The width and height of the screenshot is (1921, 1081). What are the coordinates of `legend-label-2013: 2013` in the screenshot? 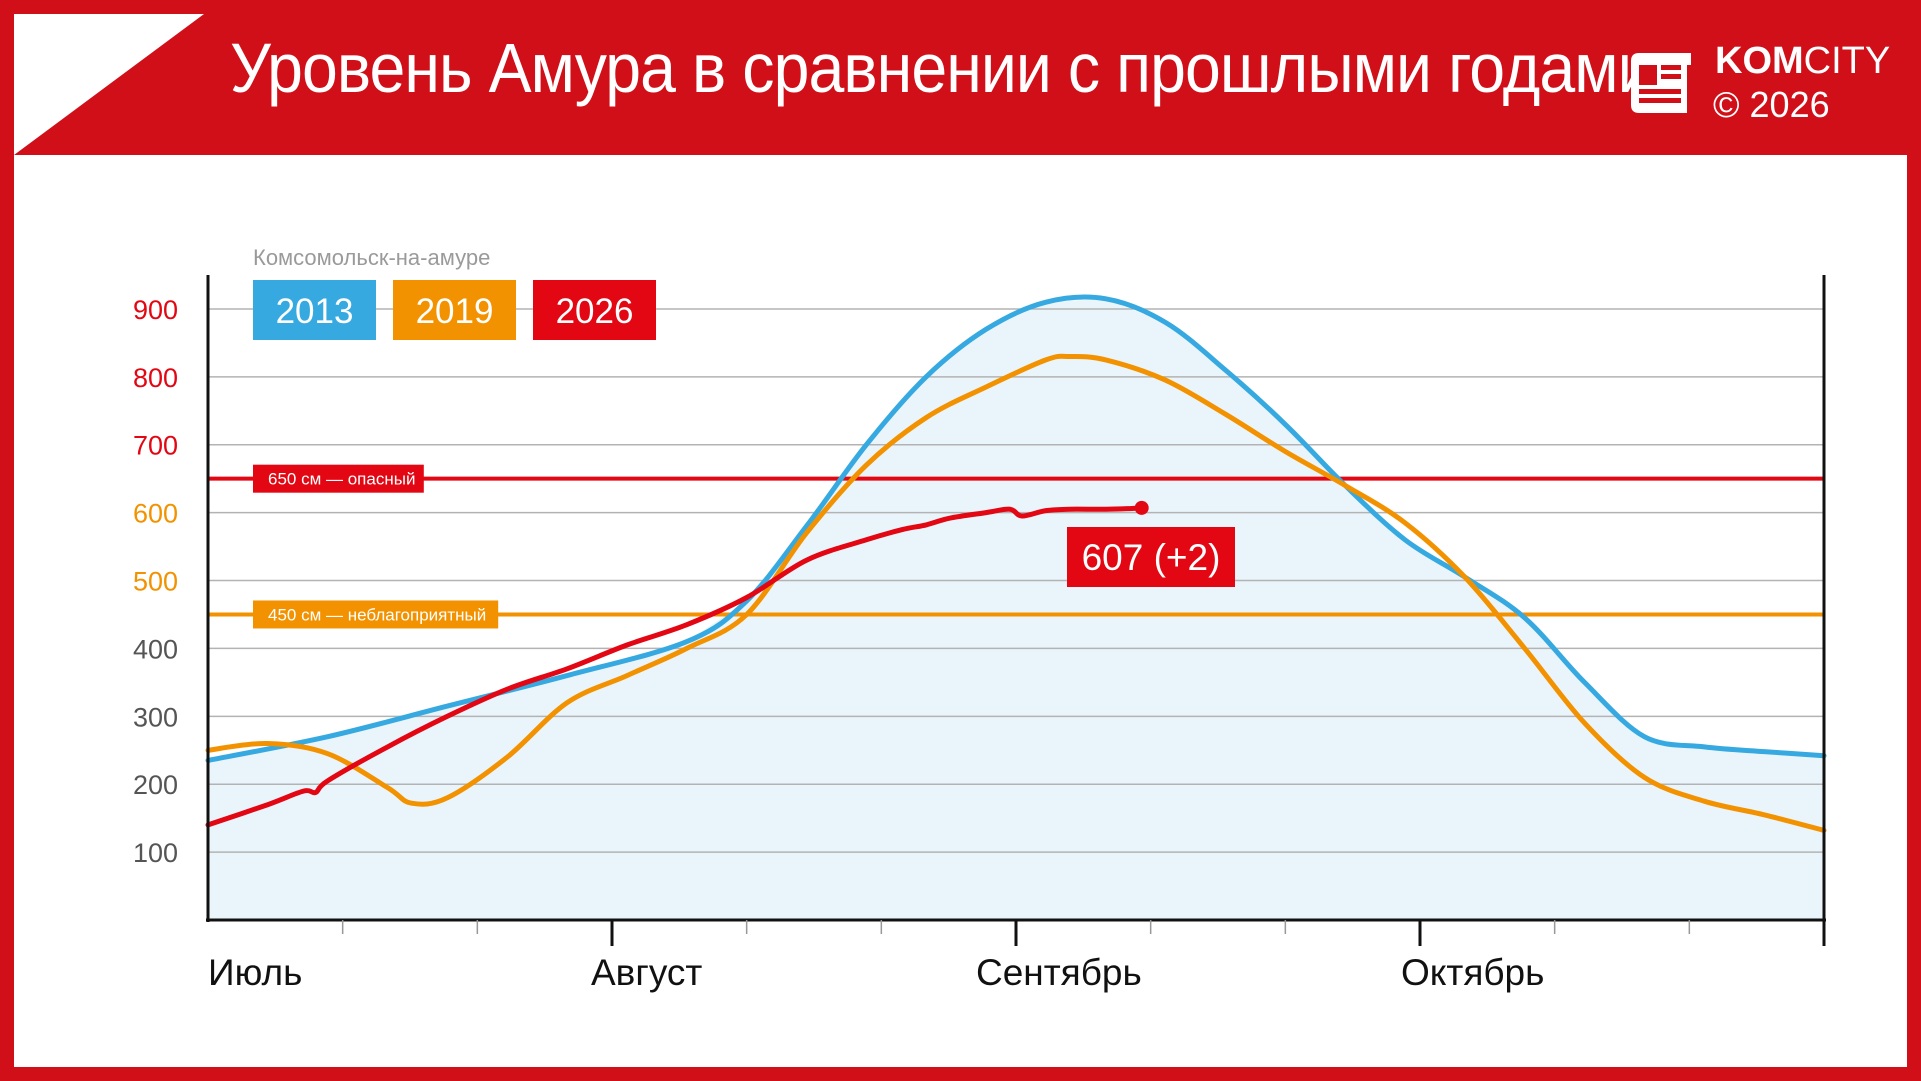 It's located at (315, 311).